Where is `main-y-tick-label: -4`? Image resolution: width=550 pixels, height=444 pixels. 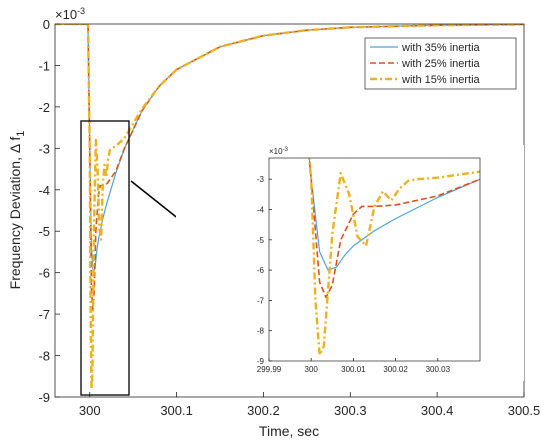 main-y-tick-label: -4 is located at coordinates (44, 190).